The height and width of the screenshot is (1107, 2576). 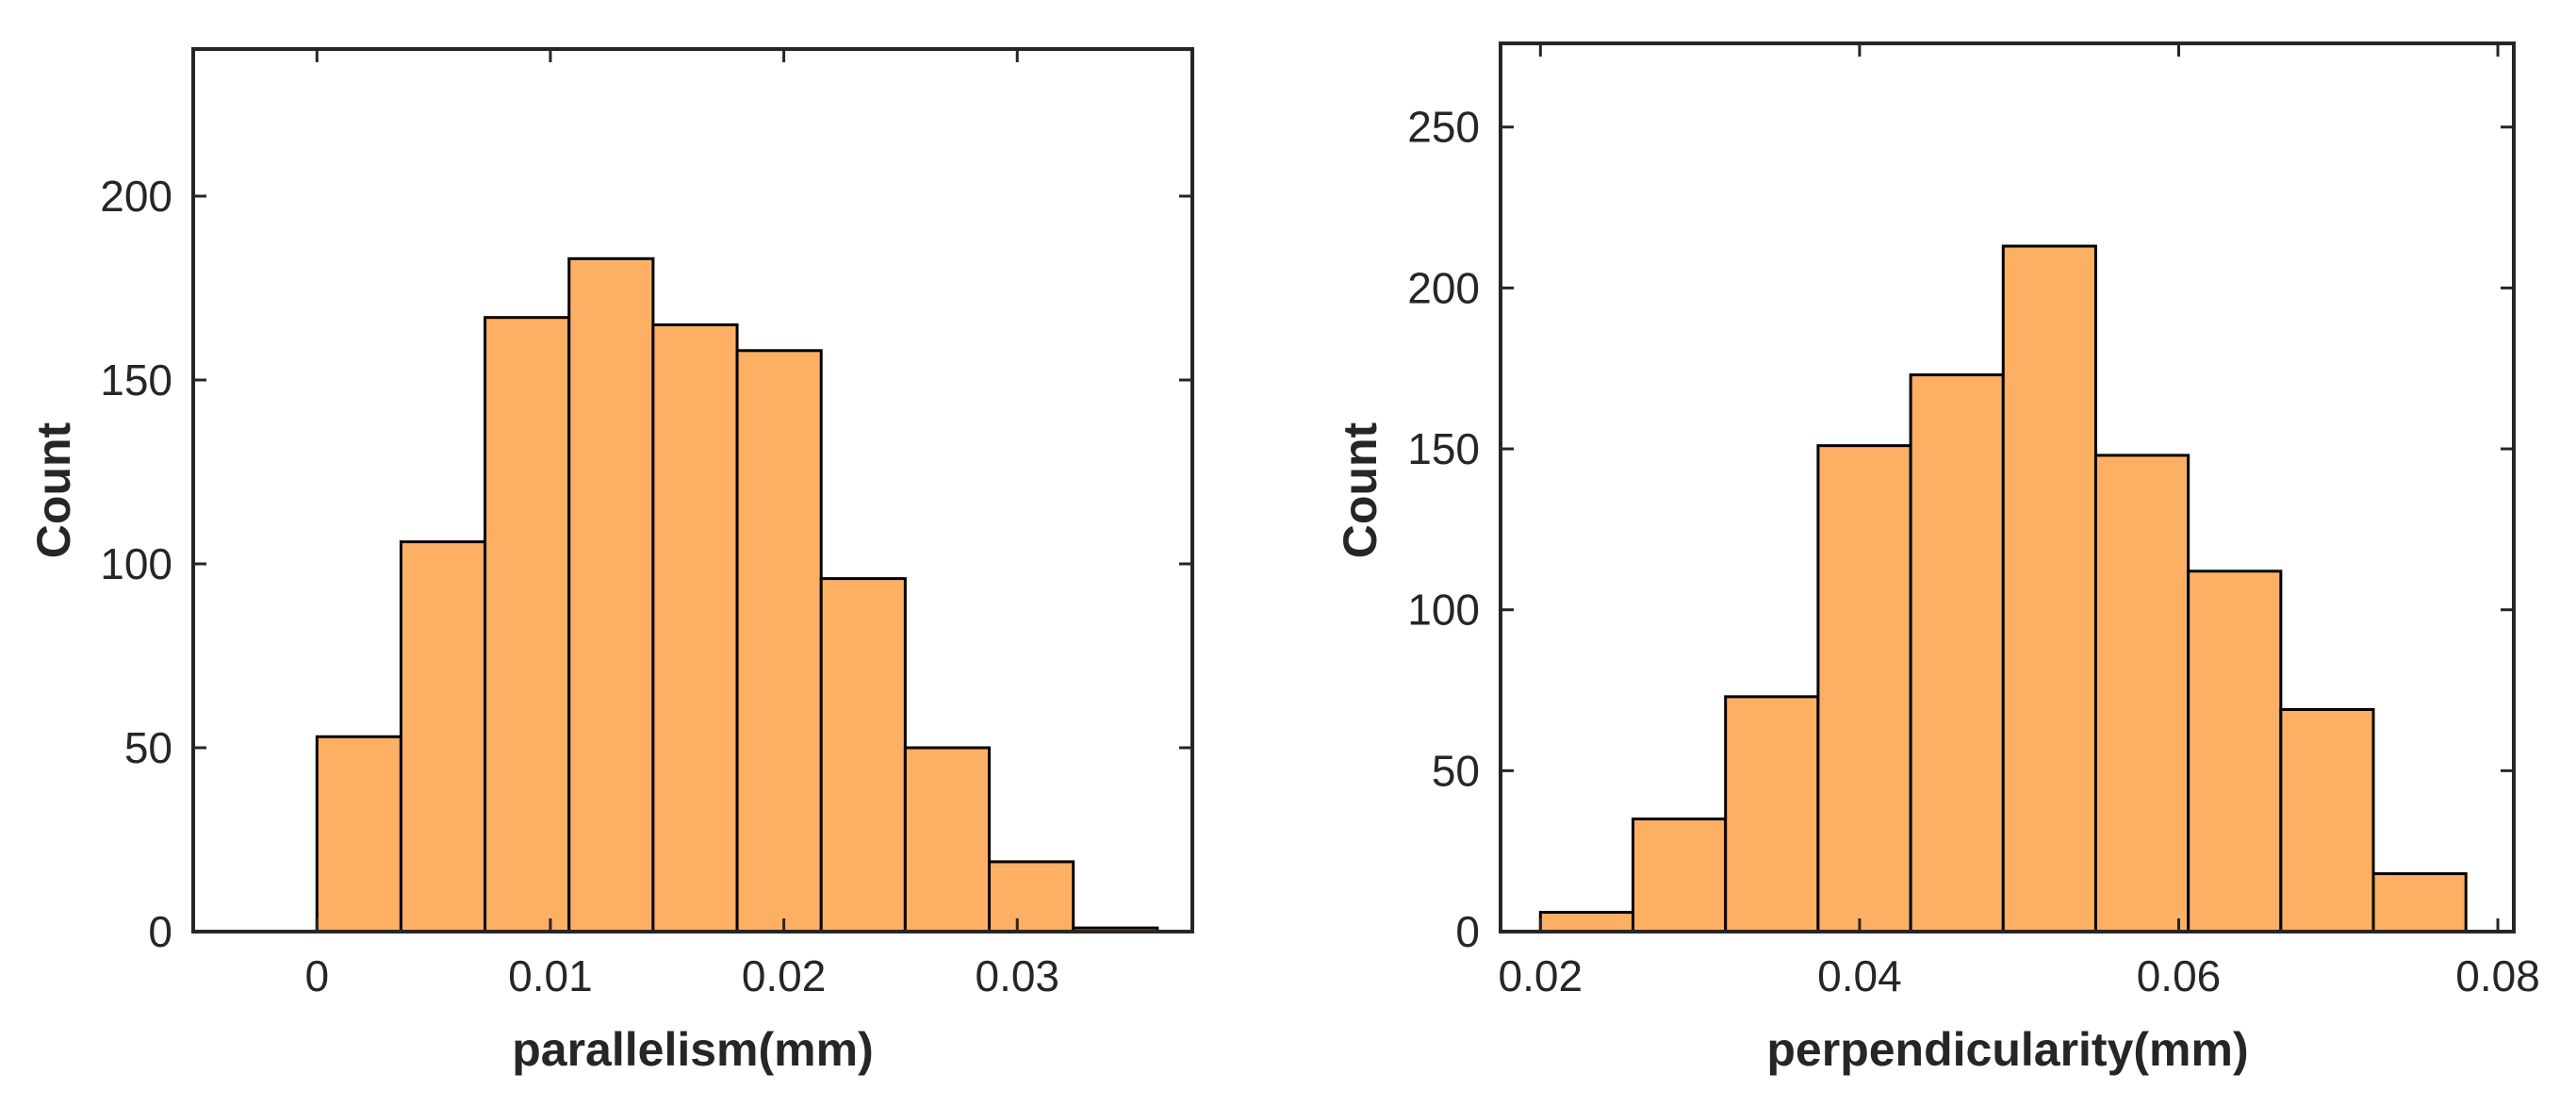 I want to click on parallelism-y-tick-labels: 0 50 100 150 200, so click(x=136, y=564).